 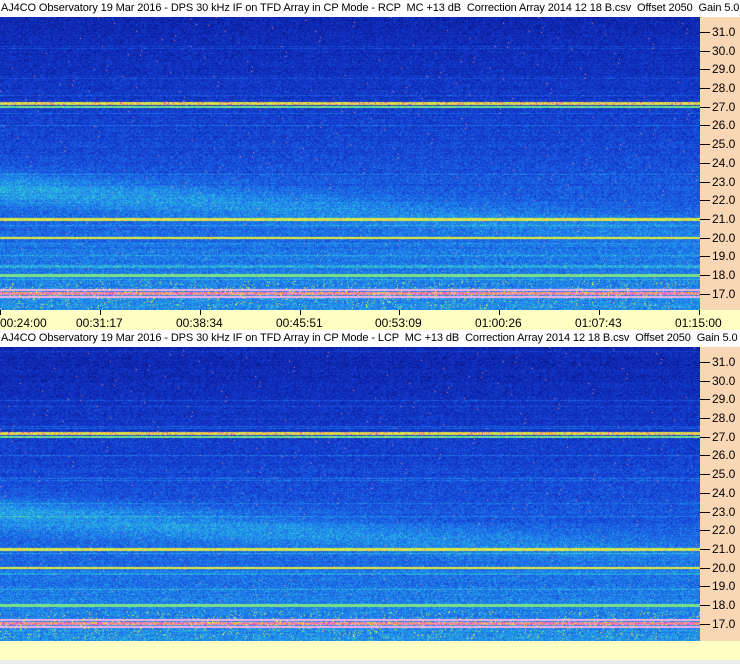 I want to click on time-tick-label: 00:38:34, so click(x=199, y=323).